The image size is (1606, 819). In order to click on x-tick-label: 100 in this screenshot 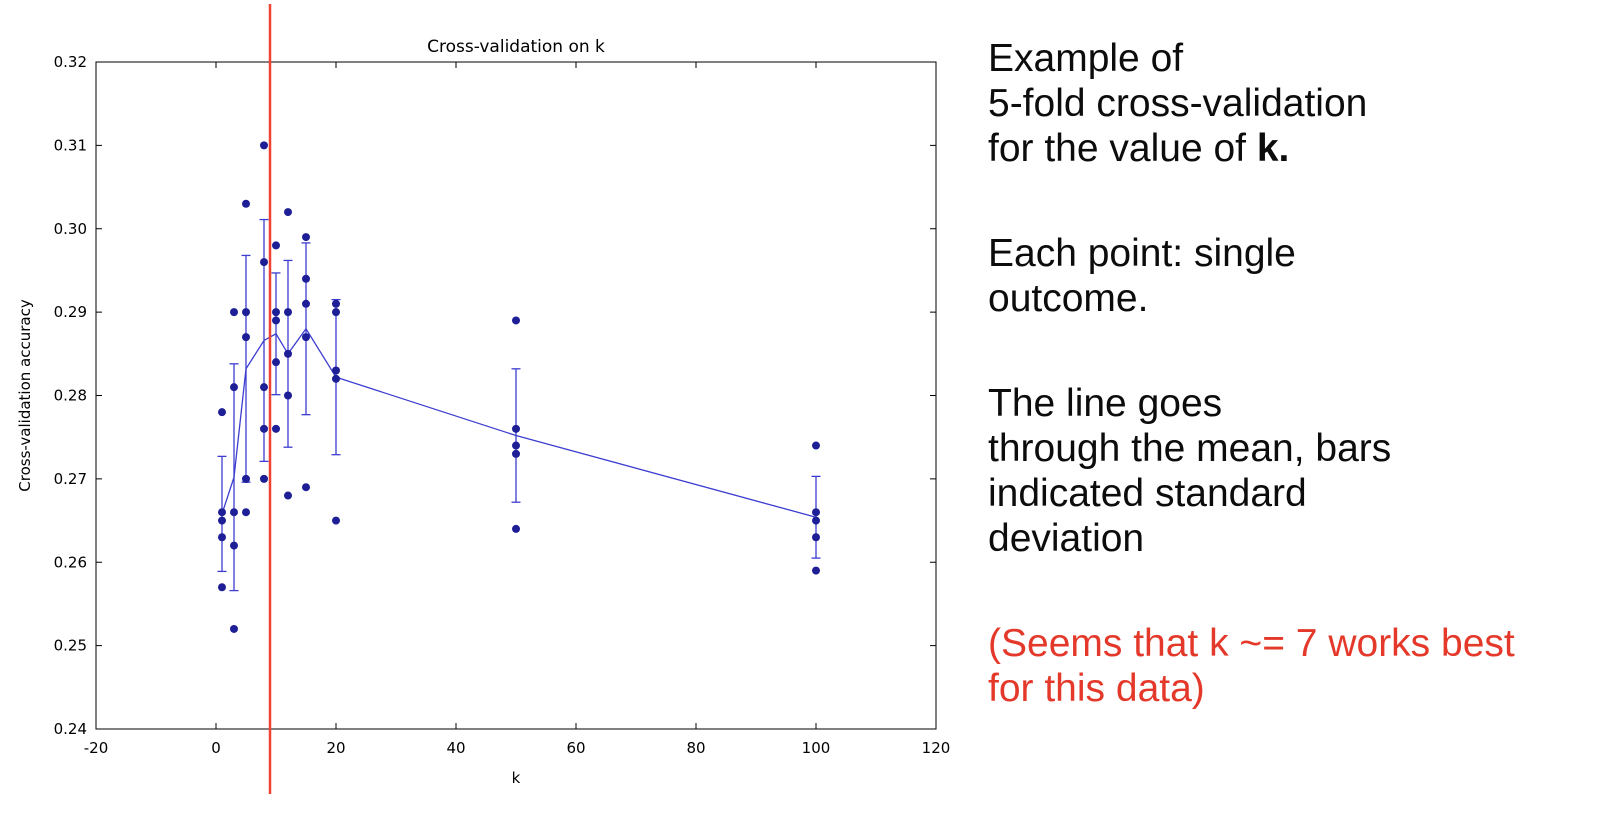, I will do `click(816, 748)`.